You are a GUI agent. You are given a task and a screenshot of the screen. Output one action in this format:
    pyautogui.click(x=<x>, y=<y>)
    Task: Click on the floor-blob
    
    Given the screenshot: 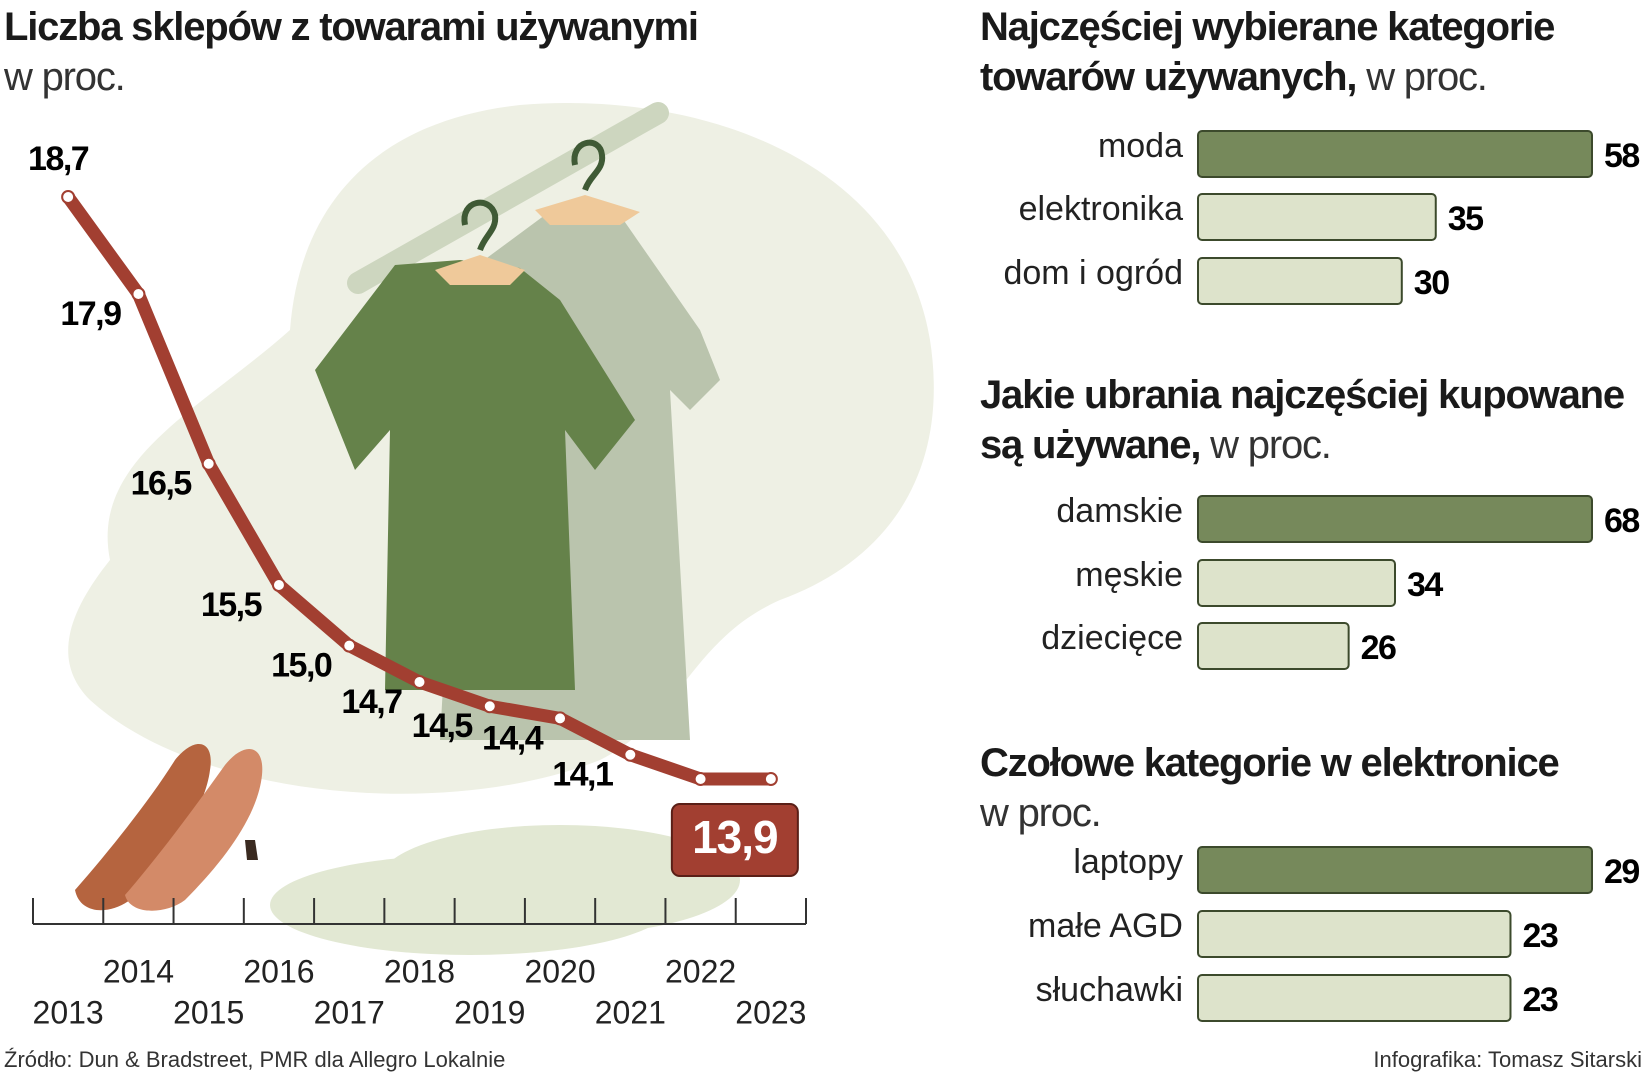 What is the action you would take?
    pyautogui.click(x=560, y=880)
    